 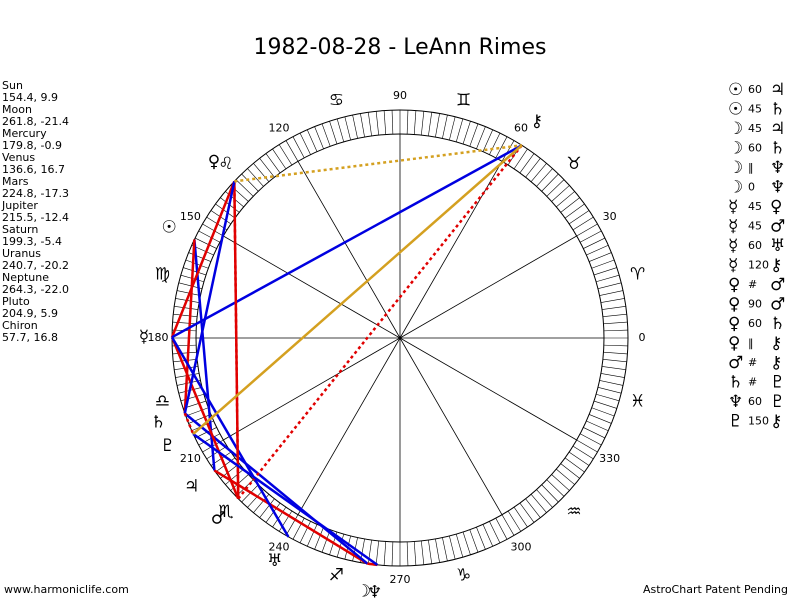 What do you see at coordinates (777, 188) in the screenshot?
I see `aspect-planet-2: ♆` at bounding box center [777, 188].